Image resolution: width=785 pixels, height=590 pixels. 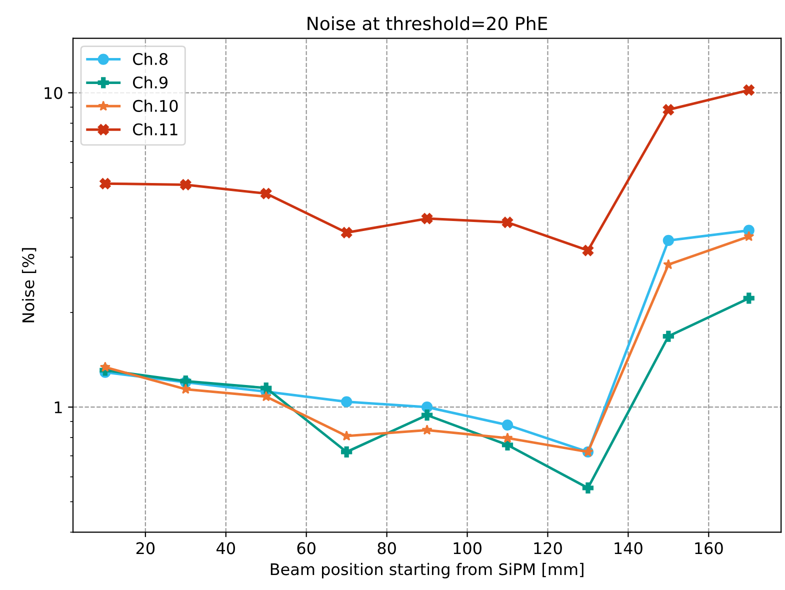 What do you see at coordinates (58, 408) in the screenshot?
I see `y-tick-label: 1` at bounding box center [58, 408].